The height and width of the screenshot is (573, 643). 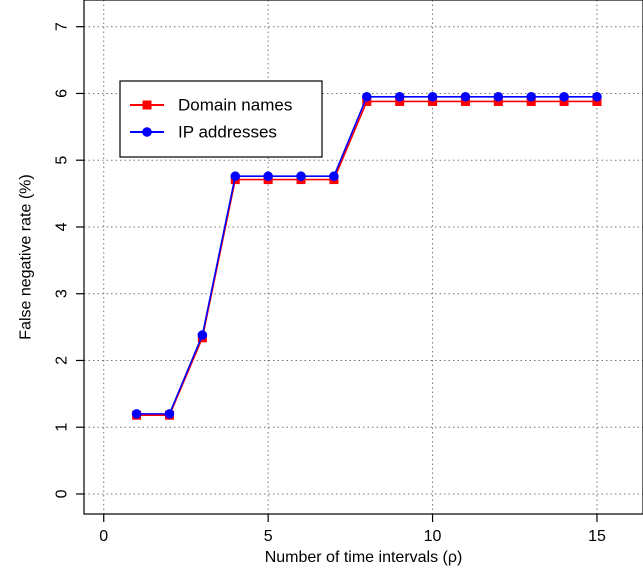 What do you see at coordinates (62, 360) in the screenshot?
I see `y-tick-label: 2` at bounding box center [62, 360].